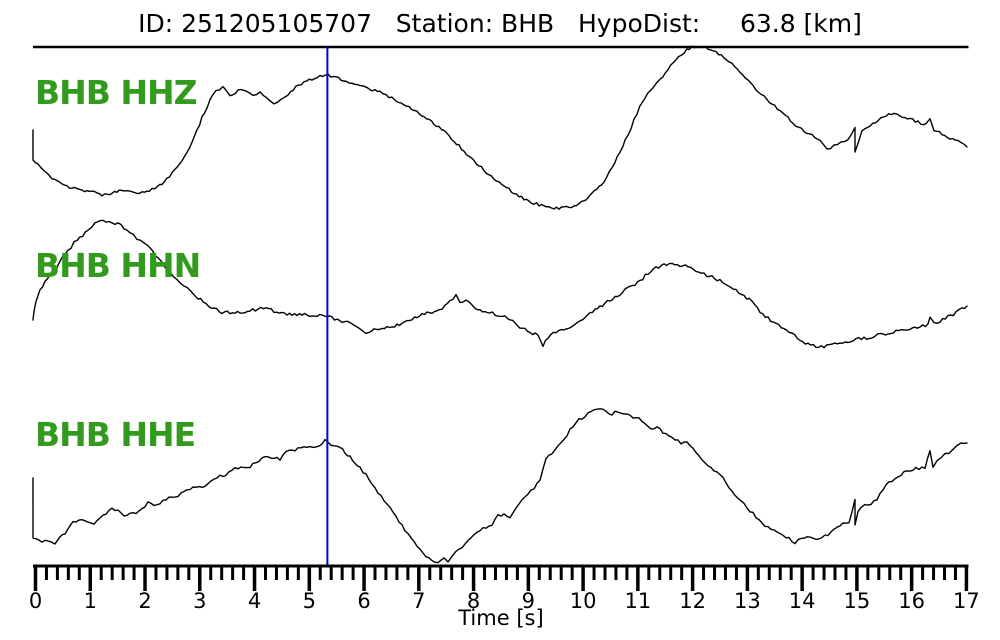 This screenshot has width=1000, height=640. I want to click on x-tick-label-9: 9, so click(528, 601).